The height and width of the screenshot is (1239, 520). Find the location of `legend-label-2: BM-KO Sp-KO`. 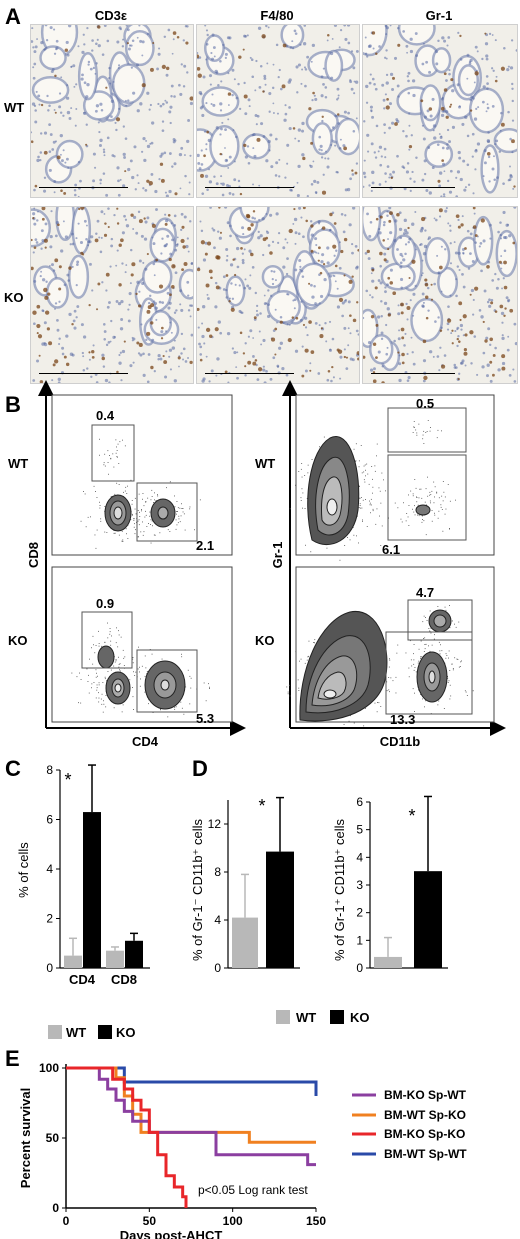

legend-label-2: BM-KO Sp-KO is located at coordinates (424, 1134).